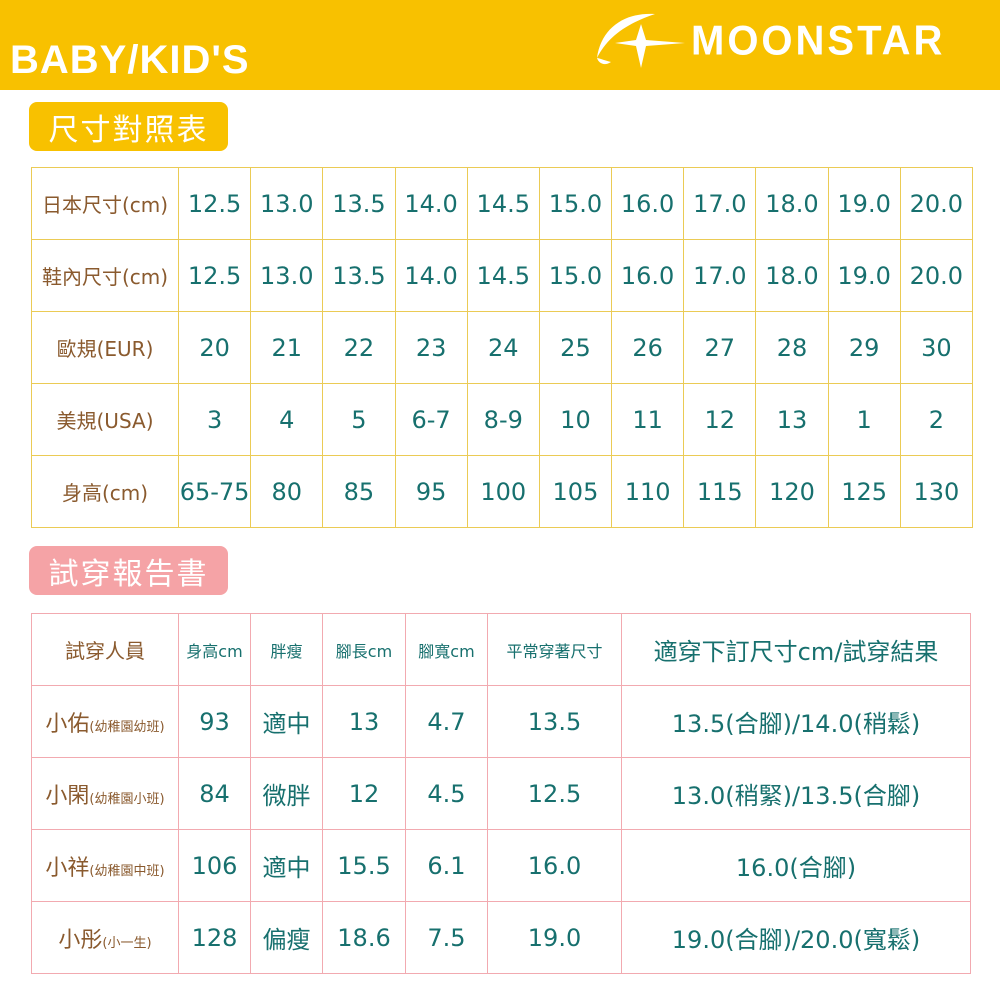  Describe the element at coordinates (864, 419) in the screenshot. I see `size-cell: 1` at that location.